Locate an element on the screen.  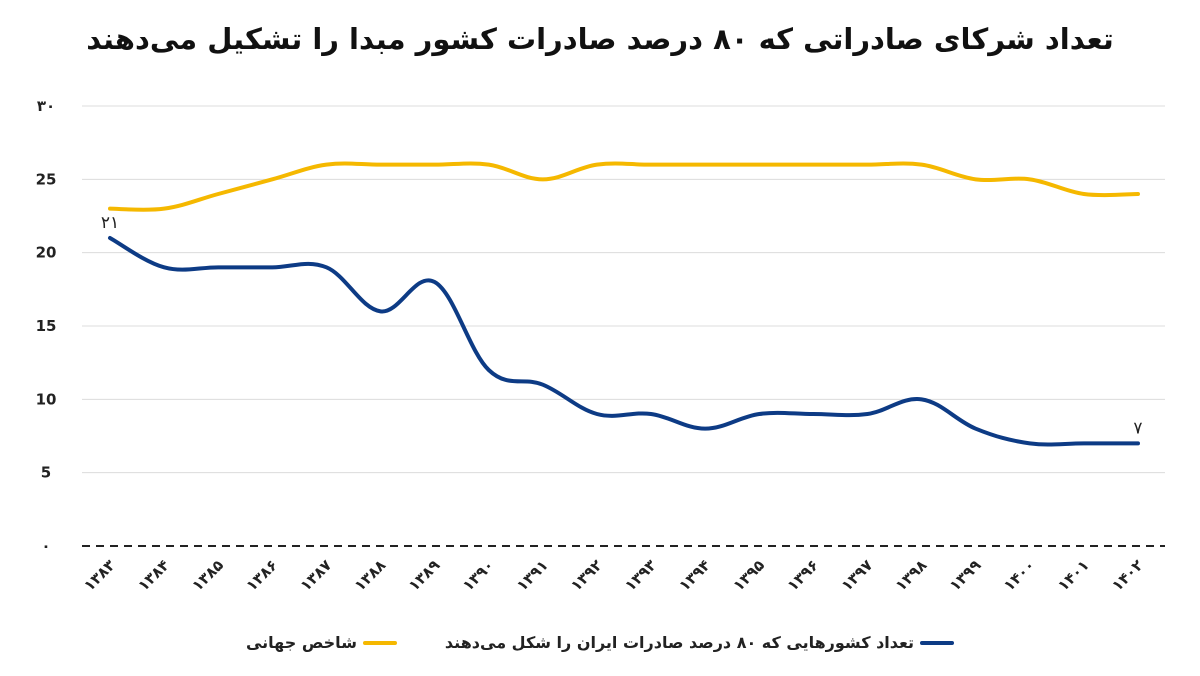
x-tick-label: ۱۳۹۱ is located at coordinates (532, 575).